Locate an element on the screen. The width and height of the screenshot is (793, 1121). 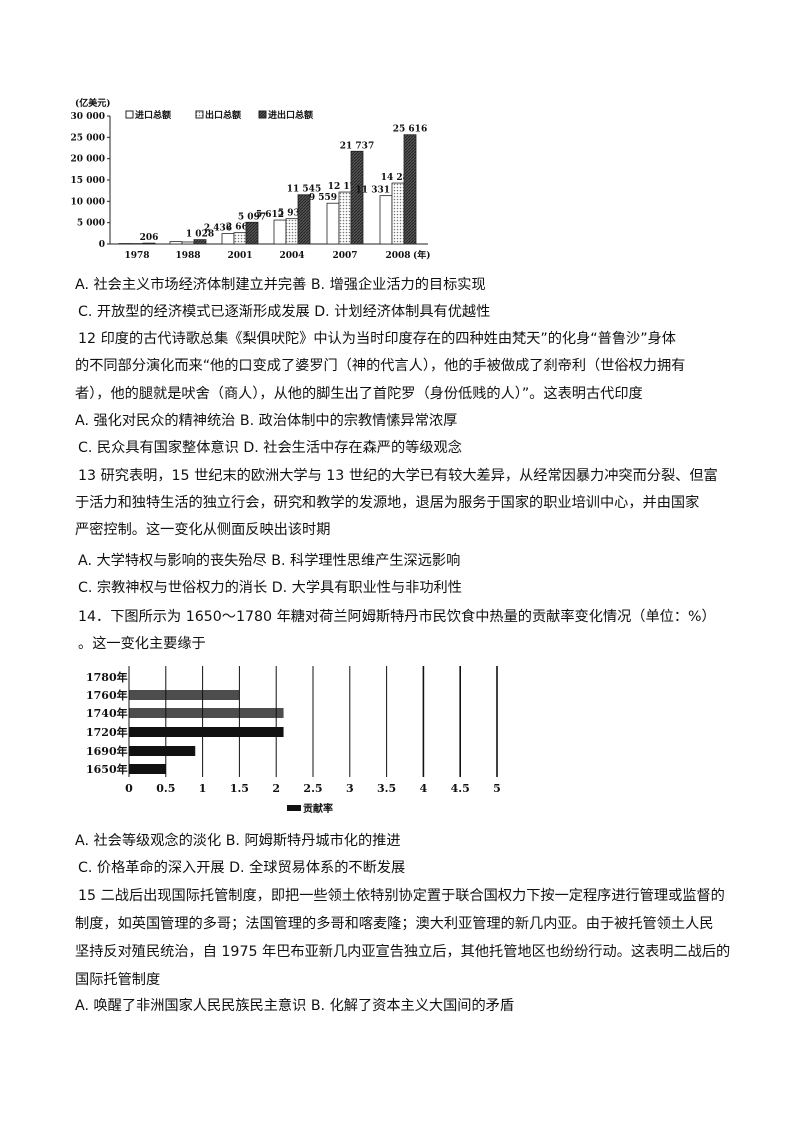
option-row: C. 开放型的经济模式已逐渐形成发展 D. 计划经济体制具有优越性 is located at coordinates (284, 312).